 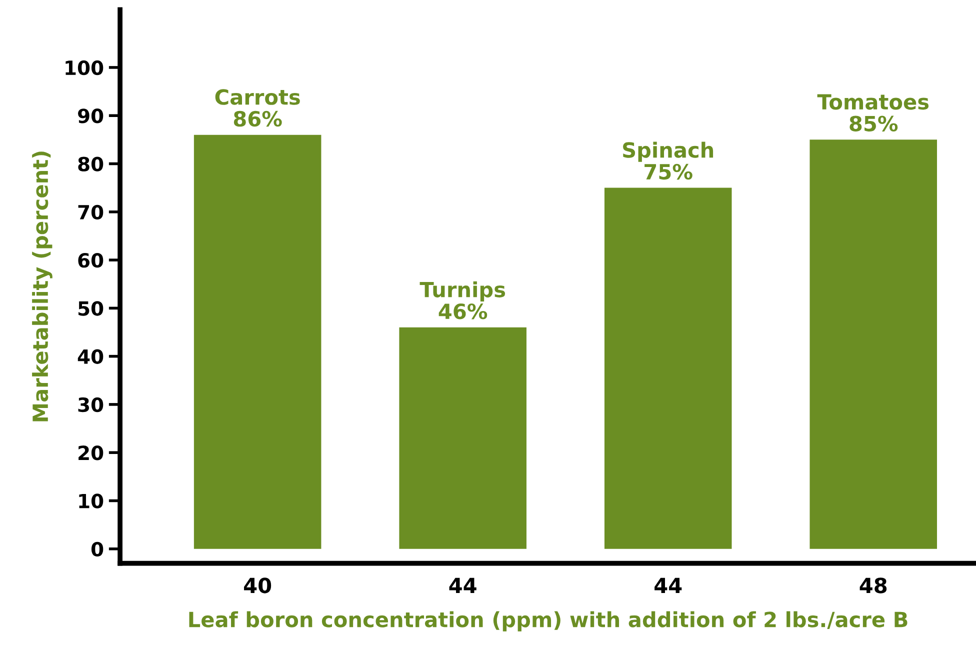 What do you see at coordinates (873, 113) in the screenshot?
I see `data-label: Tomatoes 85%` at bounding box center [873, 113].